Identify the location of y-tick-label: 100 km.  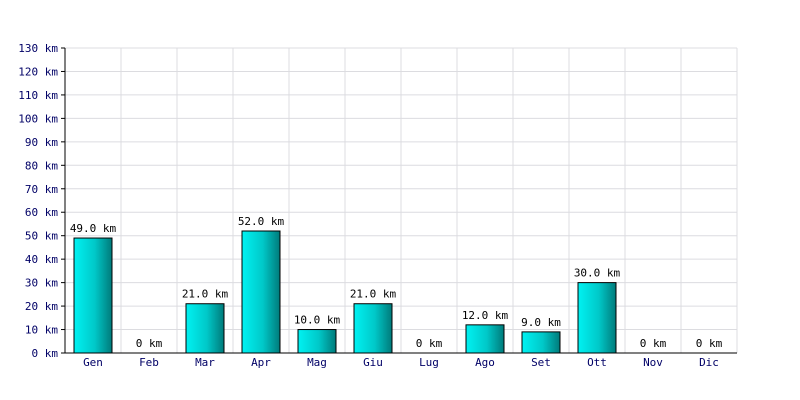
(38, 118).